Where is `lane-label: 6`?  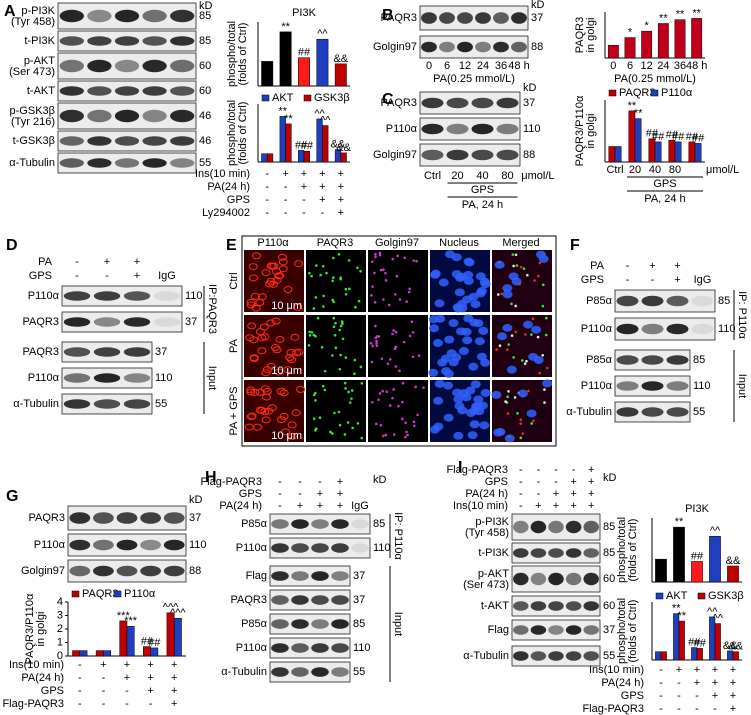 lane-label: 6 is located at coordinates (447, 66).